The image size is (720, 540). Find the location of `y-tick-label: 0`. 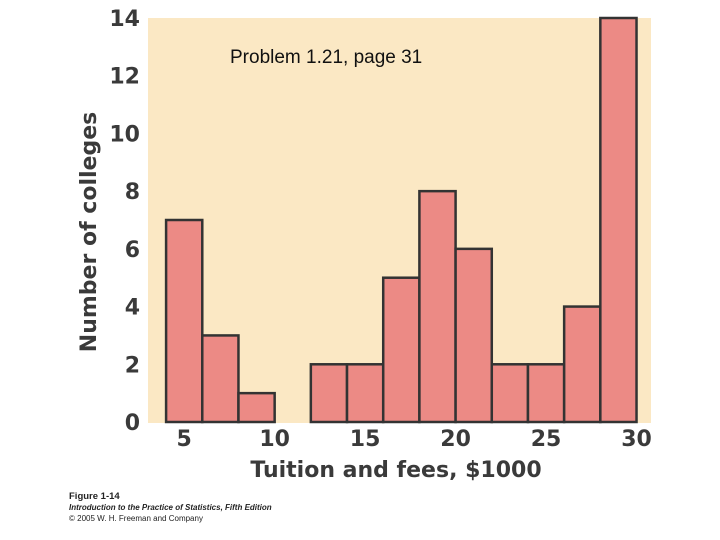

y-tick-label: 0 is located at coordinates (132, 423).